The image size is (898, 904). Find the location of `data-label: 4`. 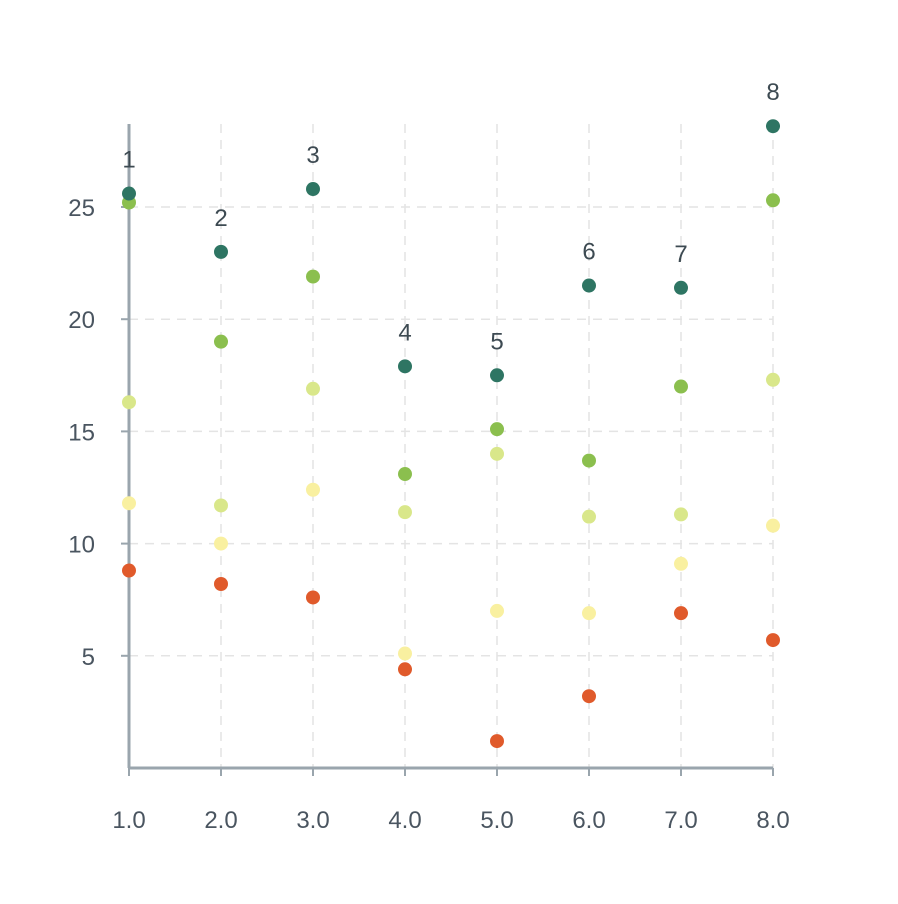

data-label: 4 is located at coordinates (404, 332).